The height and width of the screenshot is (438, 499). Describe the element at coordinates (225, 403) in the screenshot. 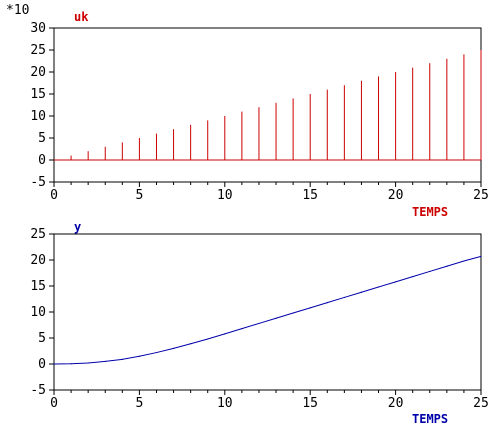

I see `bottom-x-tick-label: 10` at that location.